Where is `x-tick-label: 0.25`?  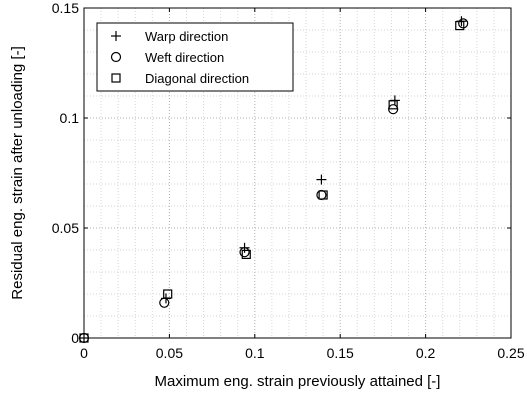
x-tick-label: 0.25 is located at coordinates (510, 353).